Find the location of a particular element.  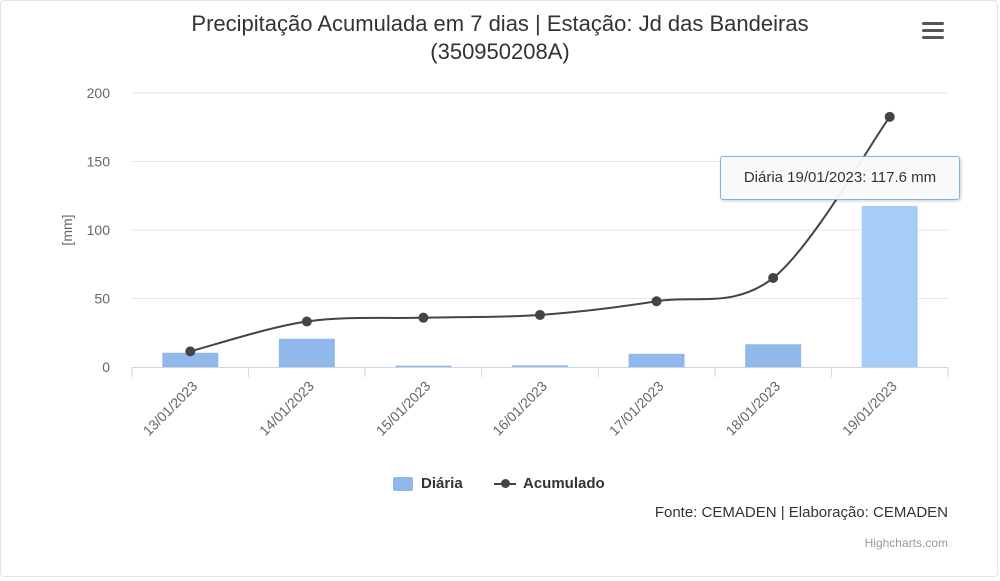

x-tick-label-6: 19/01/2023 is located at coordinates (869, 408).